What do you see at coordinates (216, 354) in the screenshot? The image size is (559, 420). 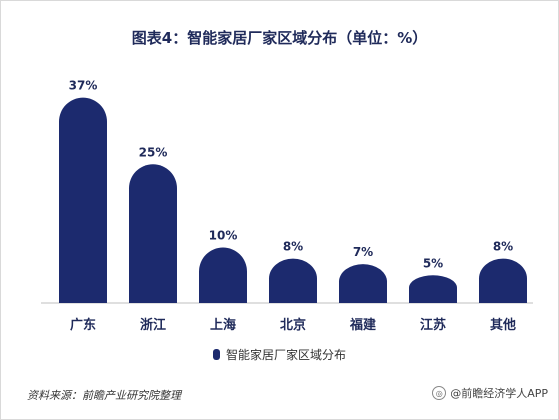 I see `legend-swatch` at bounding box center [216, 354].